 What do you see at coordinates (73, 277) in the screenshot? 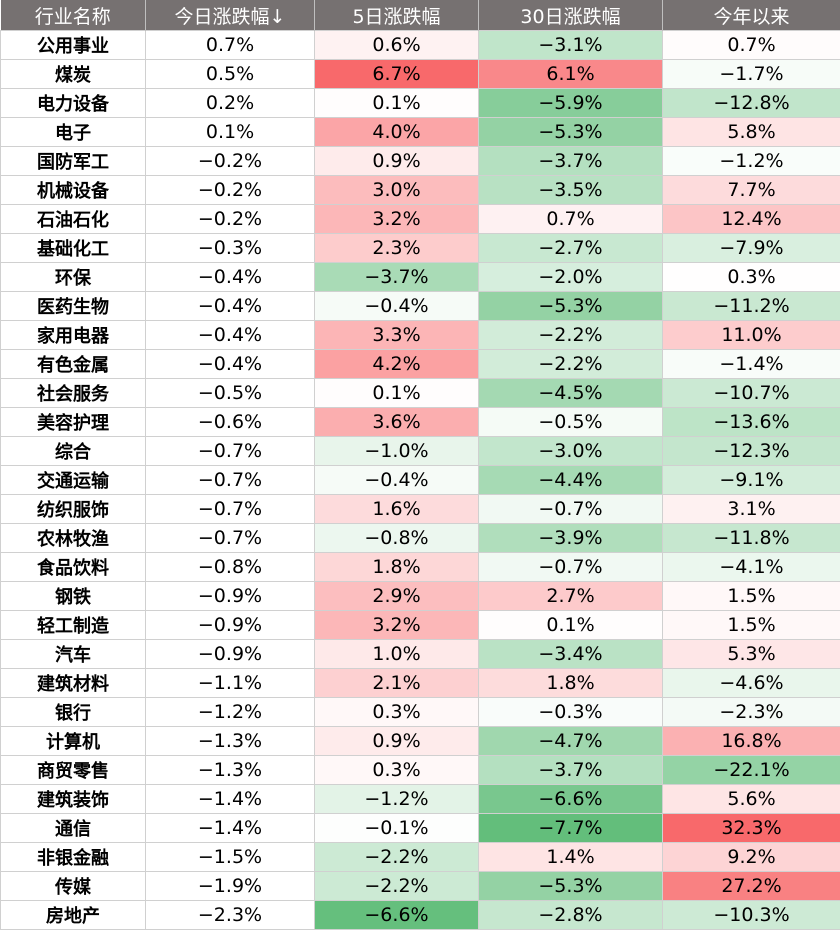
I see `cell-industry-name: 环保` at bounding box center [73, 277].